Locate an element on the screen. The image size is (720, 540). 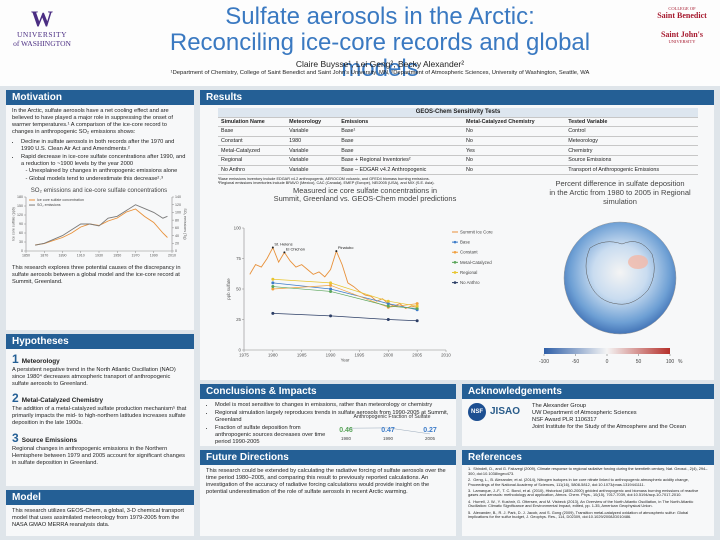
table-cell: Base¹ is located at coordinates (401, 131).